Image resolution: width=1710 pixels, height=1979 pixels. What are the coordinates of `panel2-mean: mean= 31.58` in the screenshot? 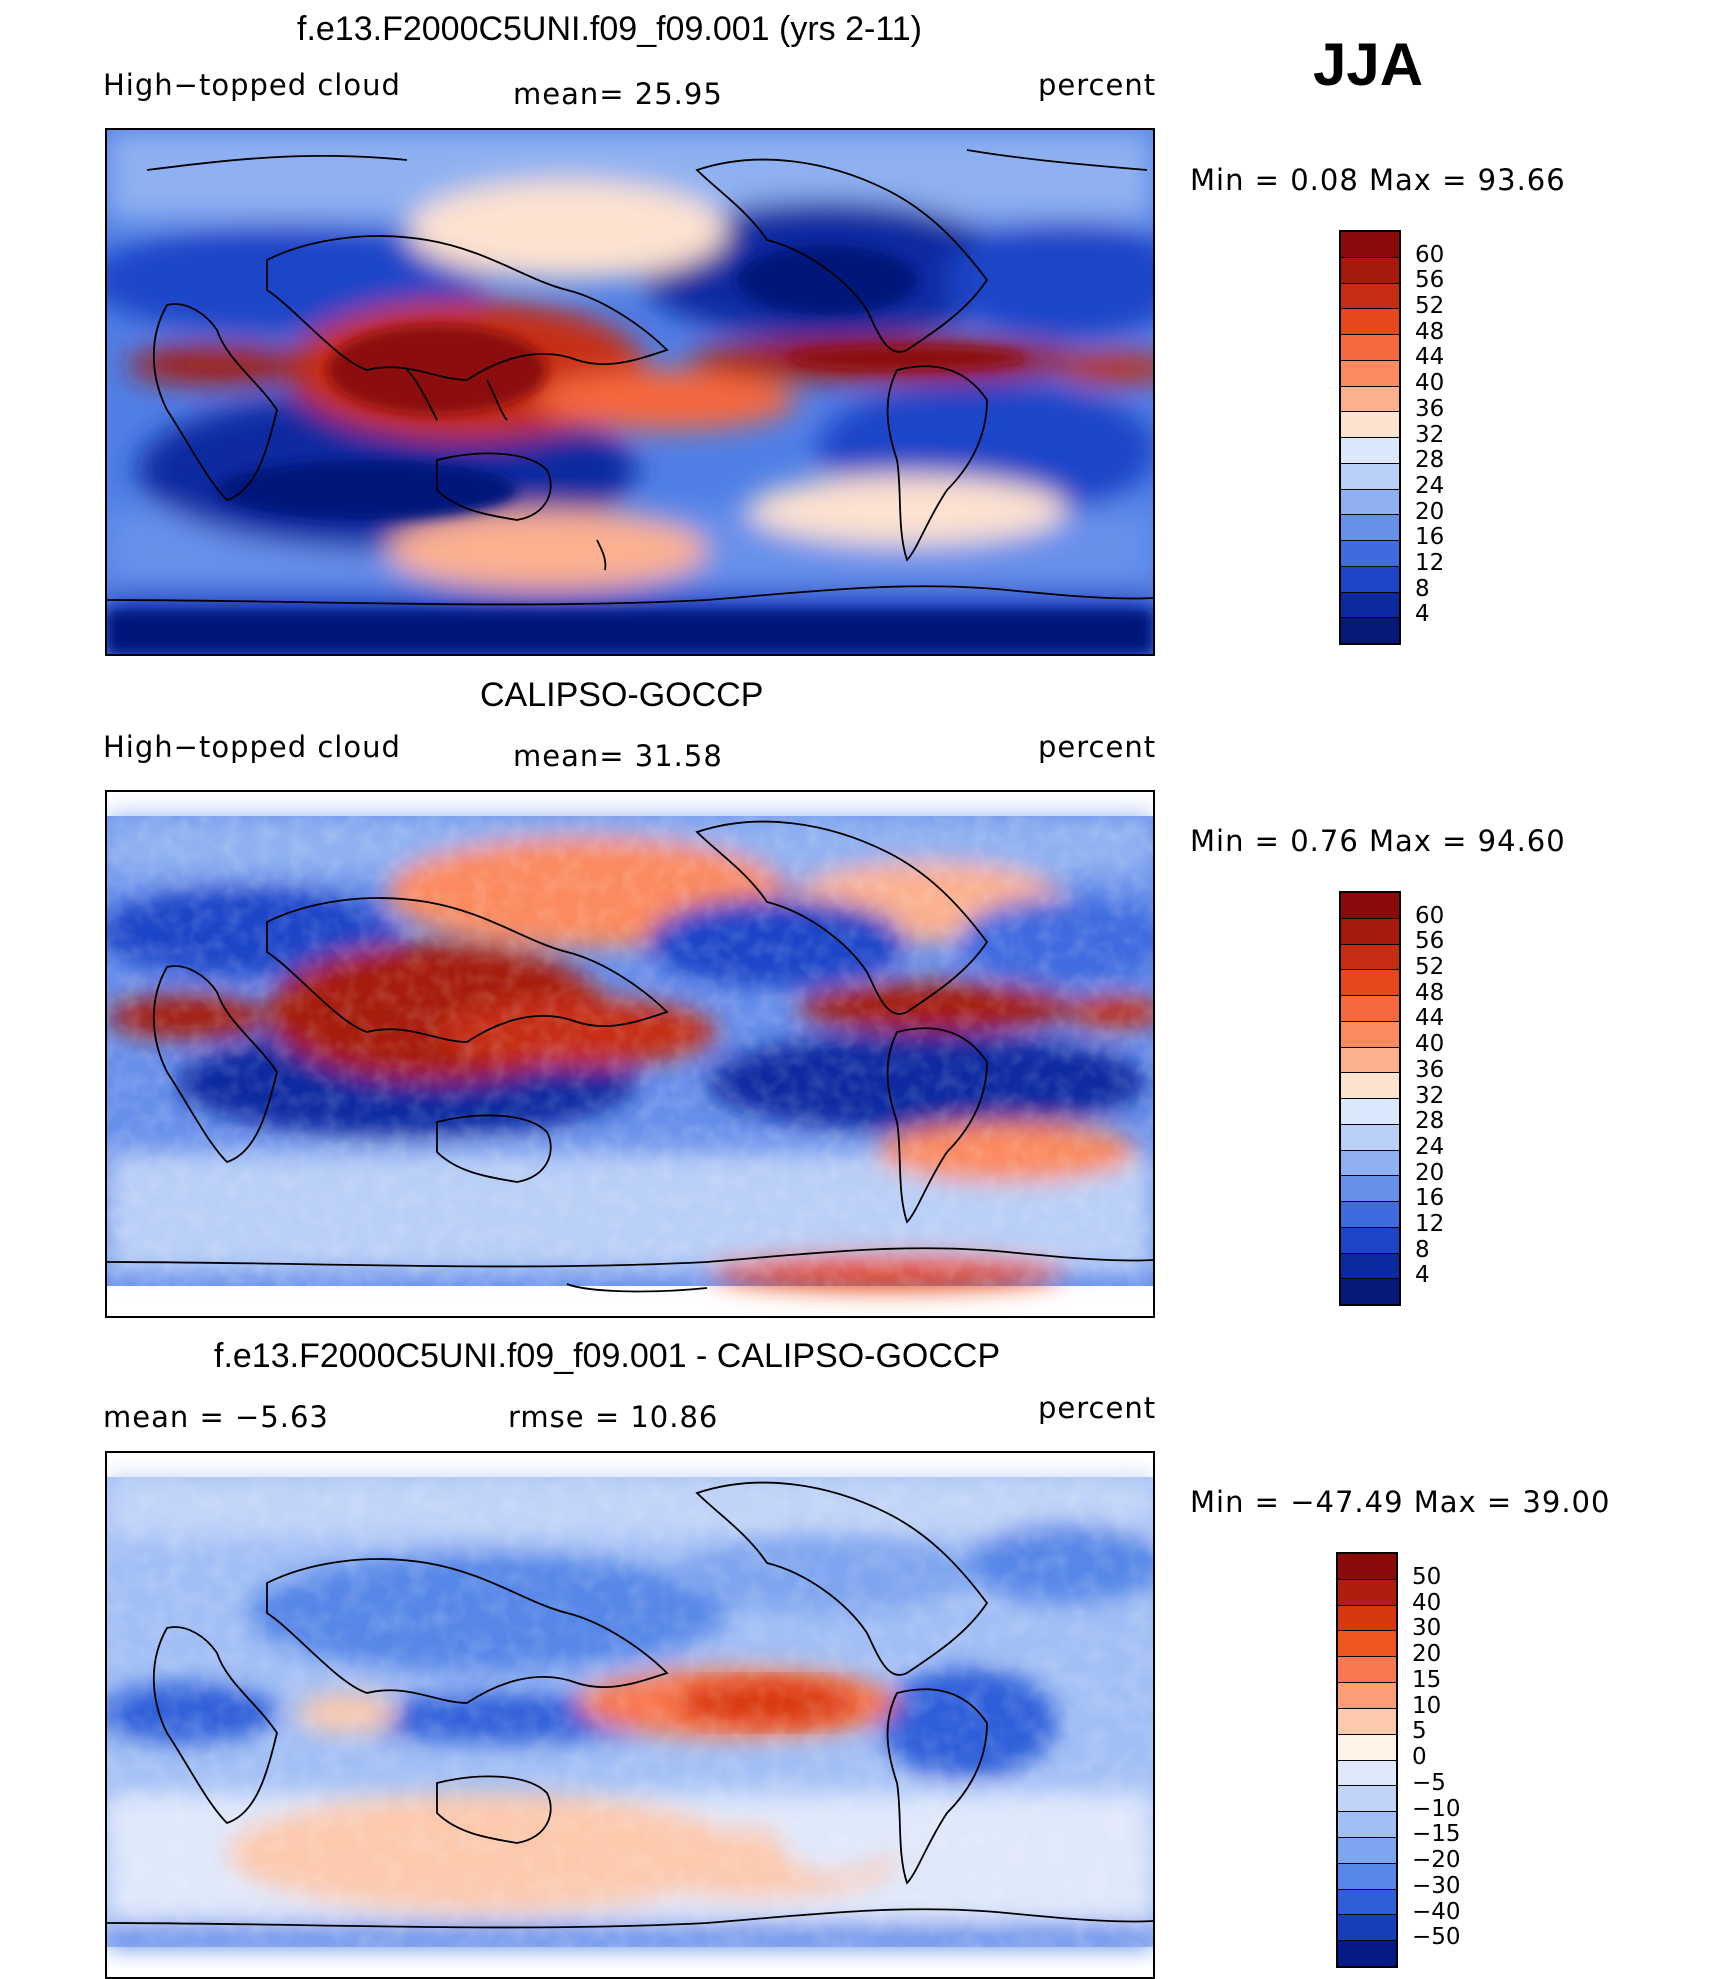 It's located at (618, 756).